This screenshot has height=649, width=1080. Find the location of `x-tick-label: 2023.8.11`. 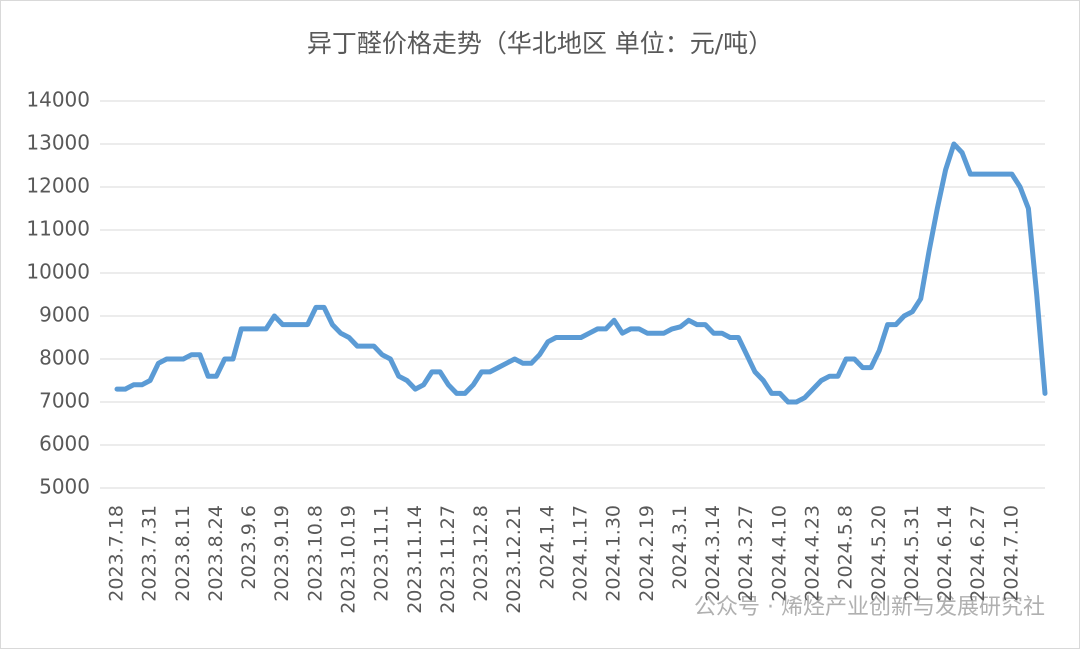

x-tick-label: 2023.8.11 is located at coordinates (183, 553).